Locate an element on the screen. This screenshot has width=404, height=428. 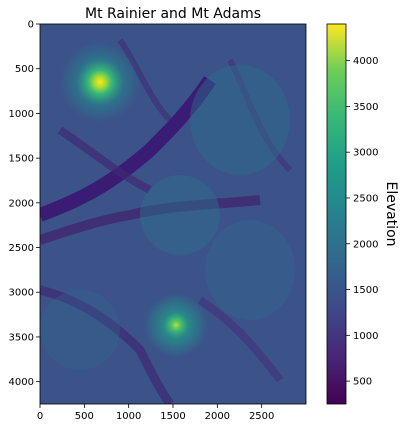
chart-title: Mt Rainier and Mt Adams is located at coordinates (173, 14).